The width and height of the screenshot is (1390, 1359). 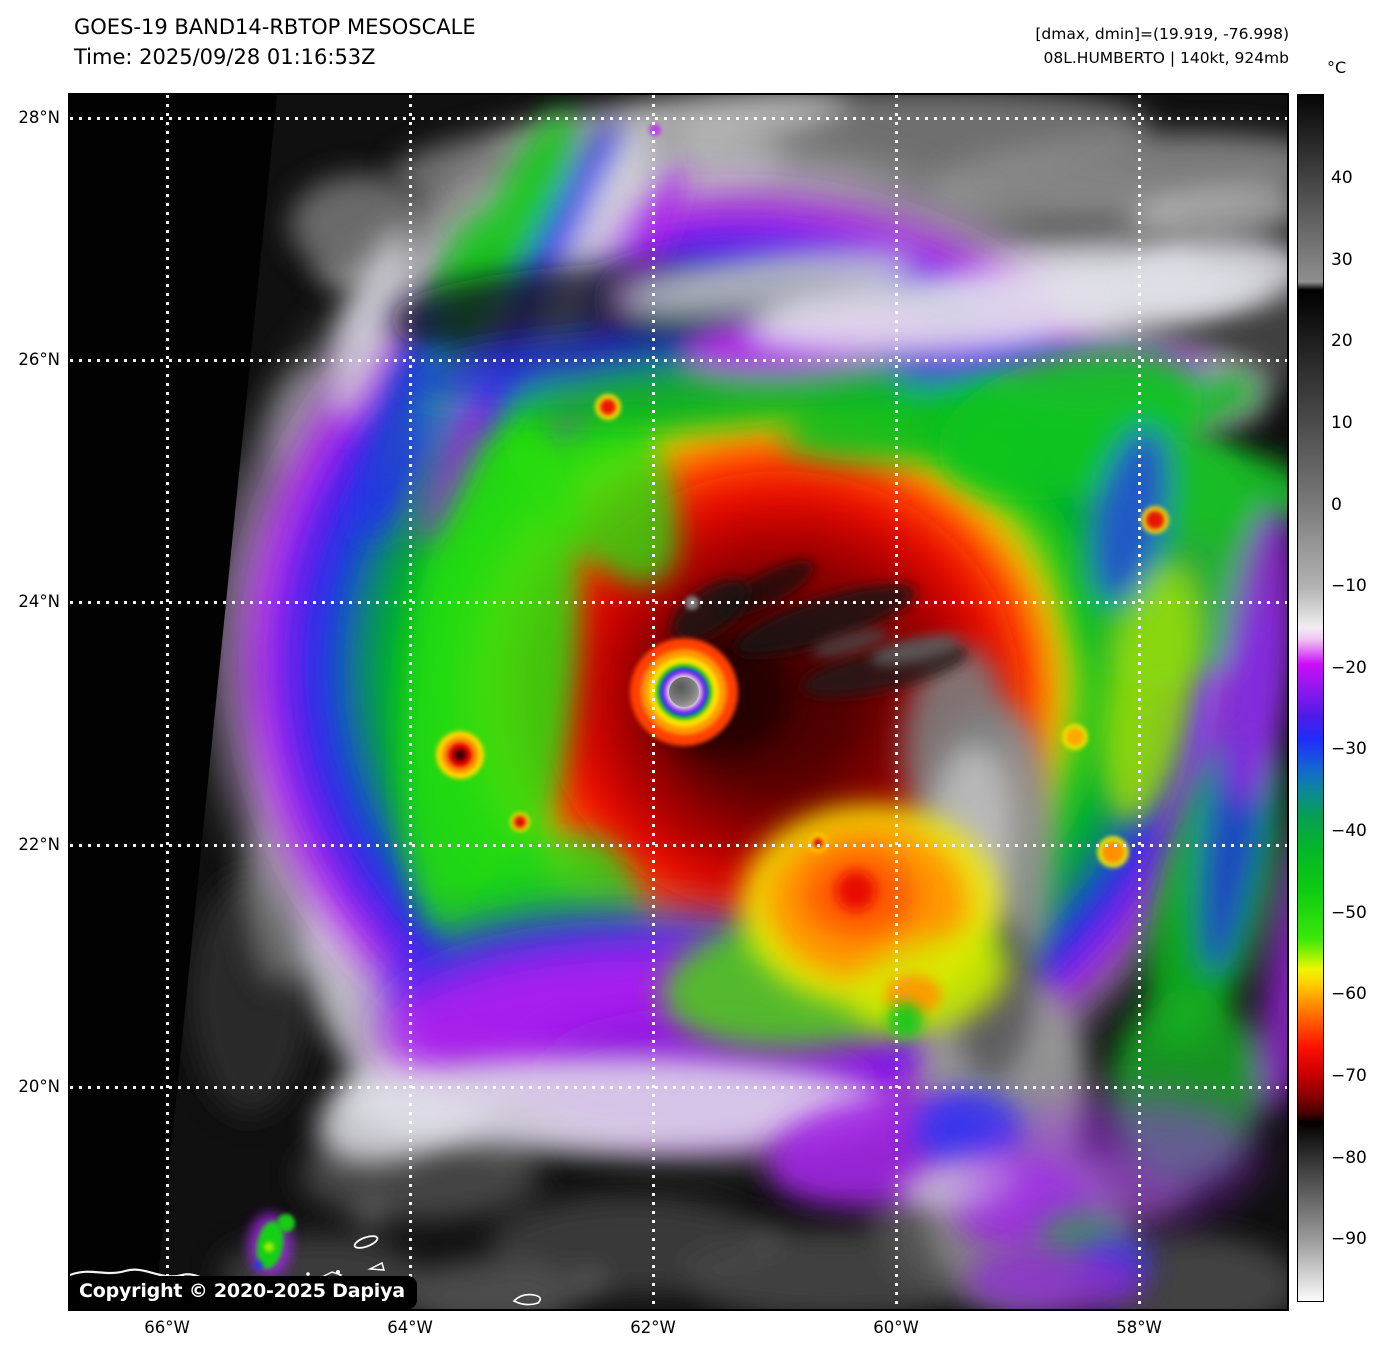 I want to click on colorbar-tick-label: 30, so click(x=1342, y=259).